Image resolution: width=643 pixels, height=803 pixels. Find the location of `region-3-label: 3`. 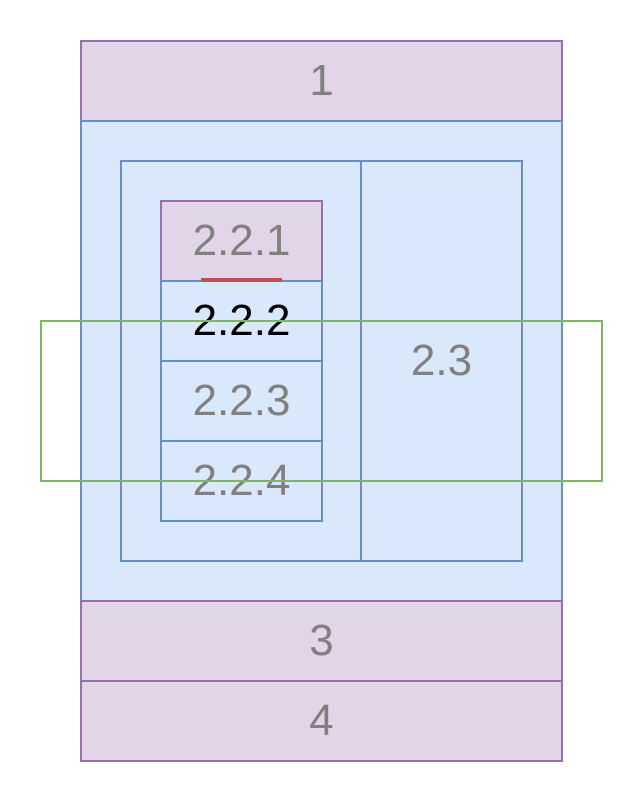

region-3-label: 3 is located at coordinates (321, 640).